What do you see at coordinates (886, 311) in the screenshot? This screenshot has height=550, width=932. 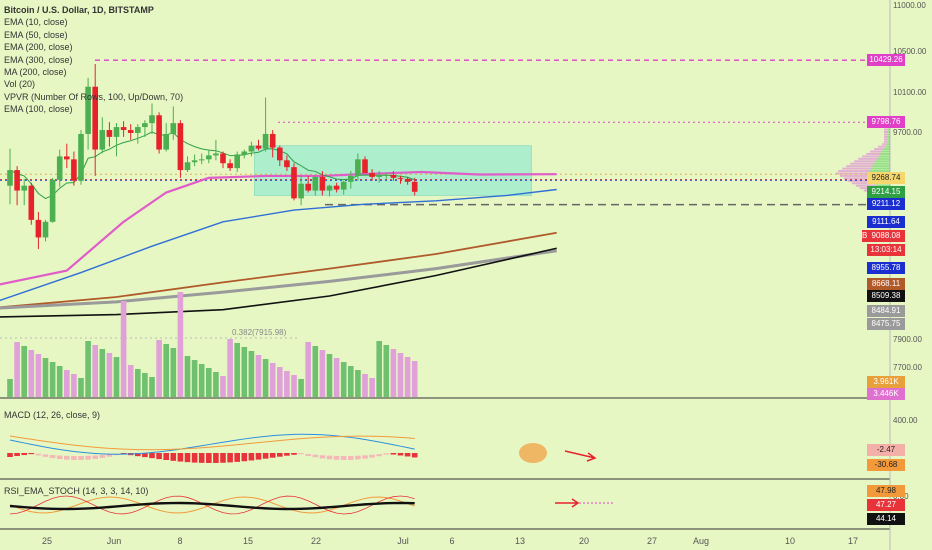 I see `price-tag: 8484.91` at bounding box center [886, 311].